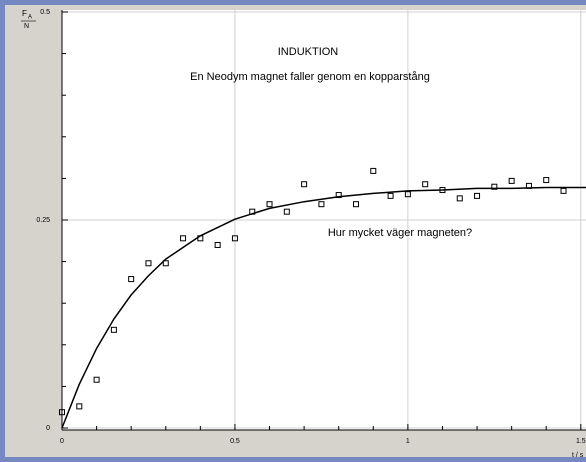 This screenshot has width=586, height=462. I want to click on y-tick-label: 0, so click(48, 428).